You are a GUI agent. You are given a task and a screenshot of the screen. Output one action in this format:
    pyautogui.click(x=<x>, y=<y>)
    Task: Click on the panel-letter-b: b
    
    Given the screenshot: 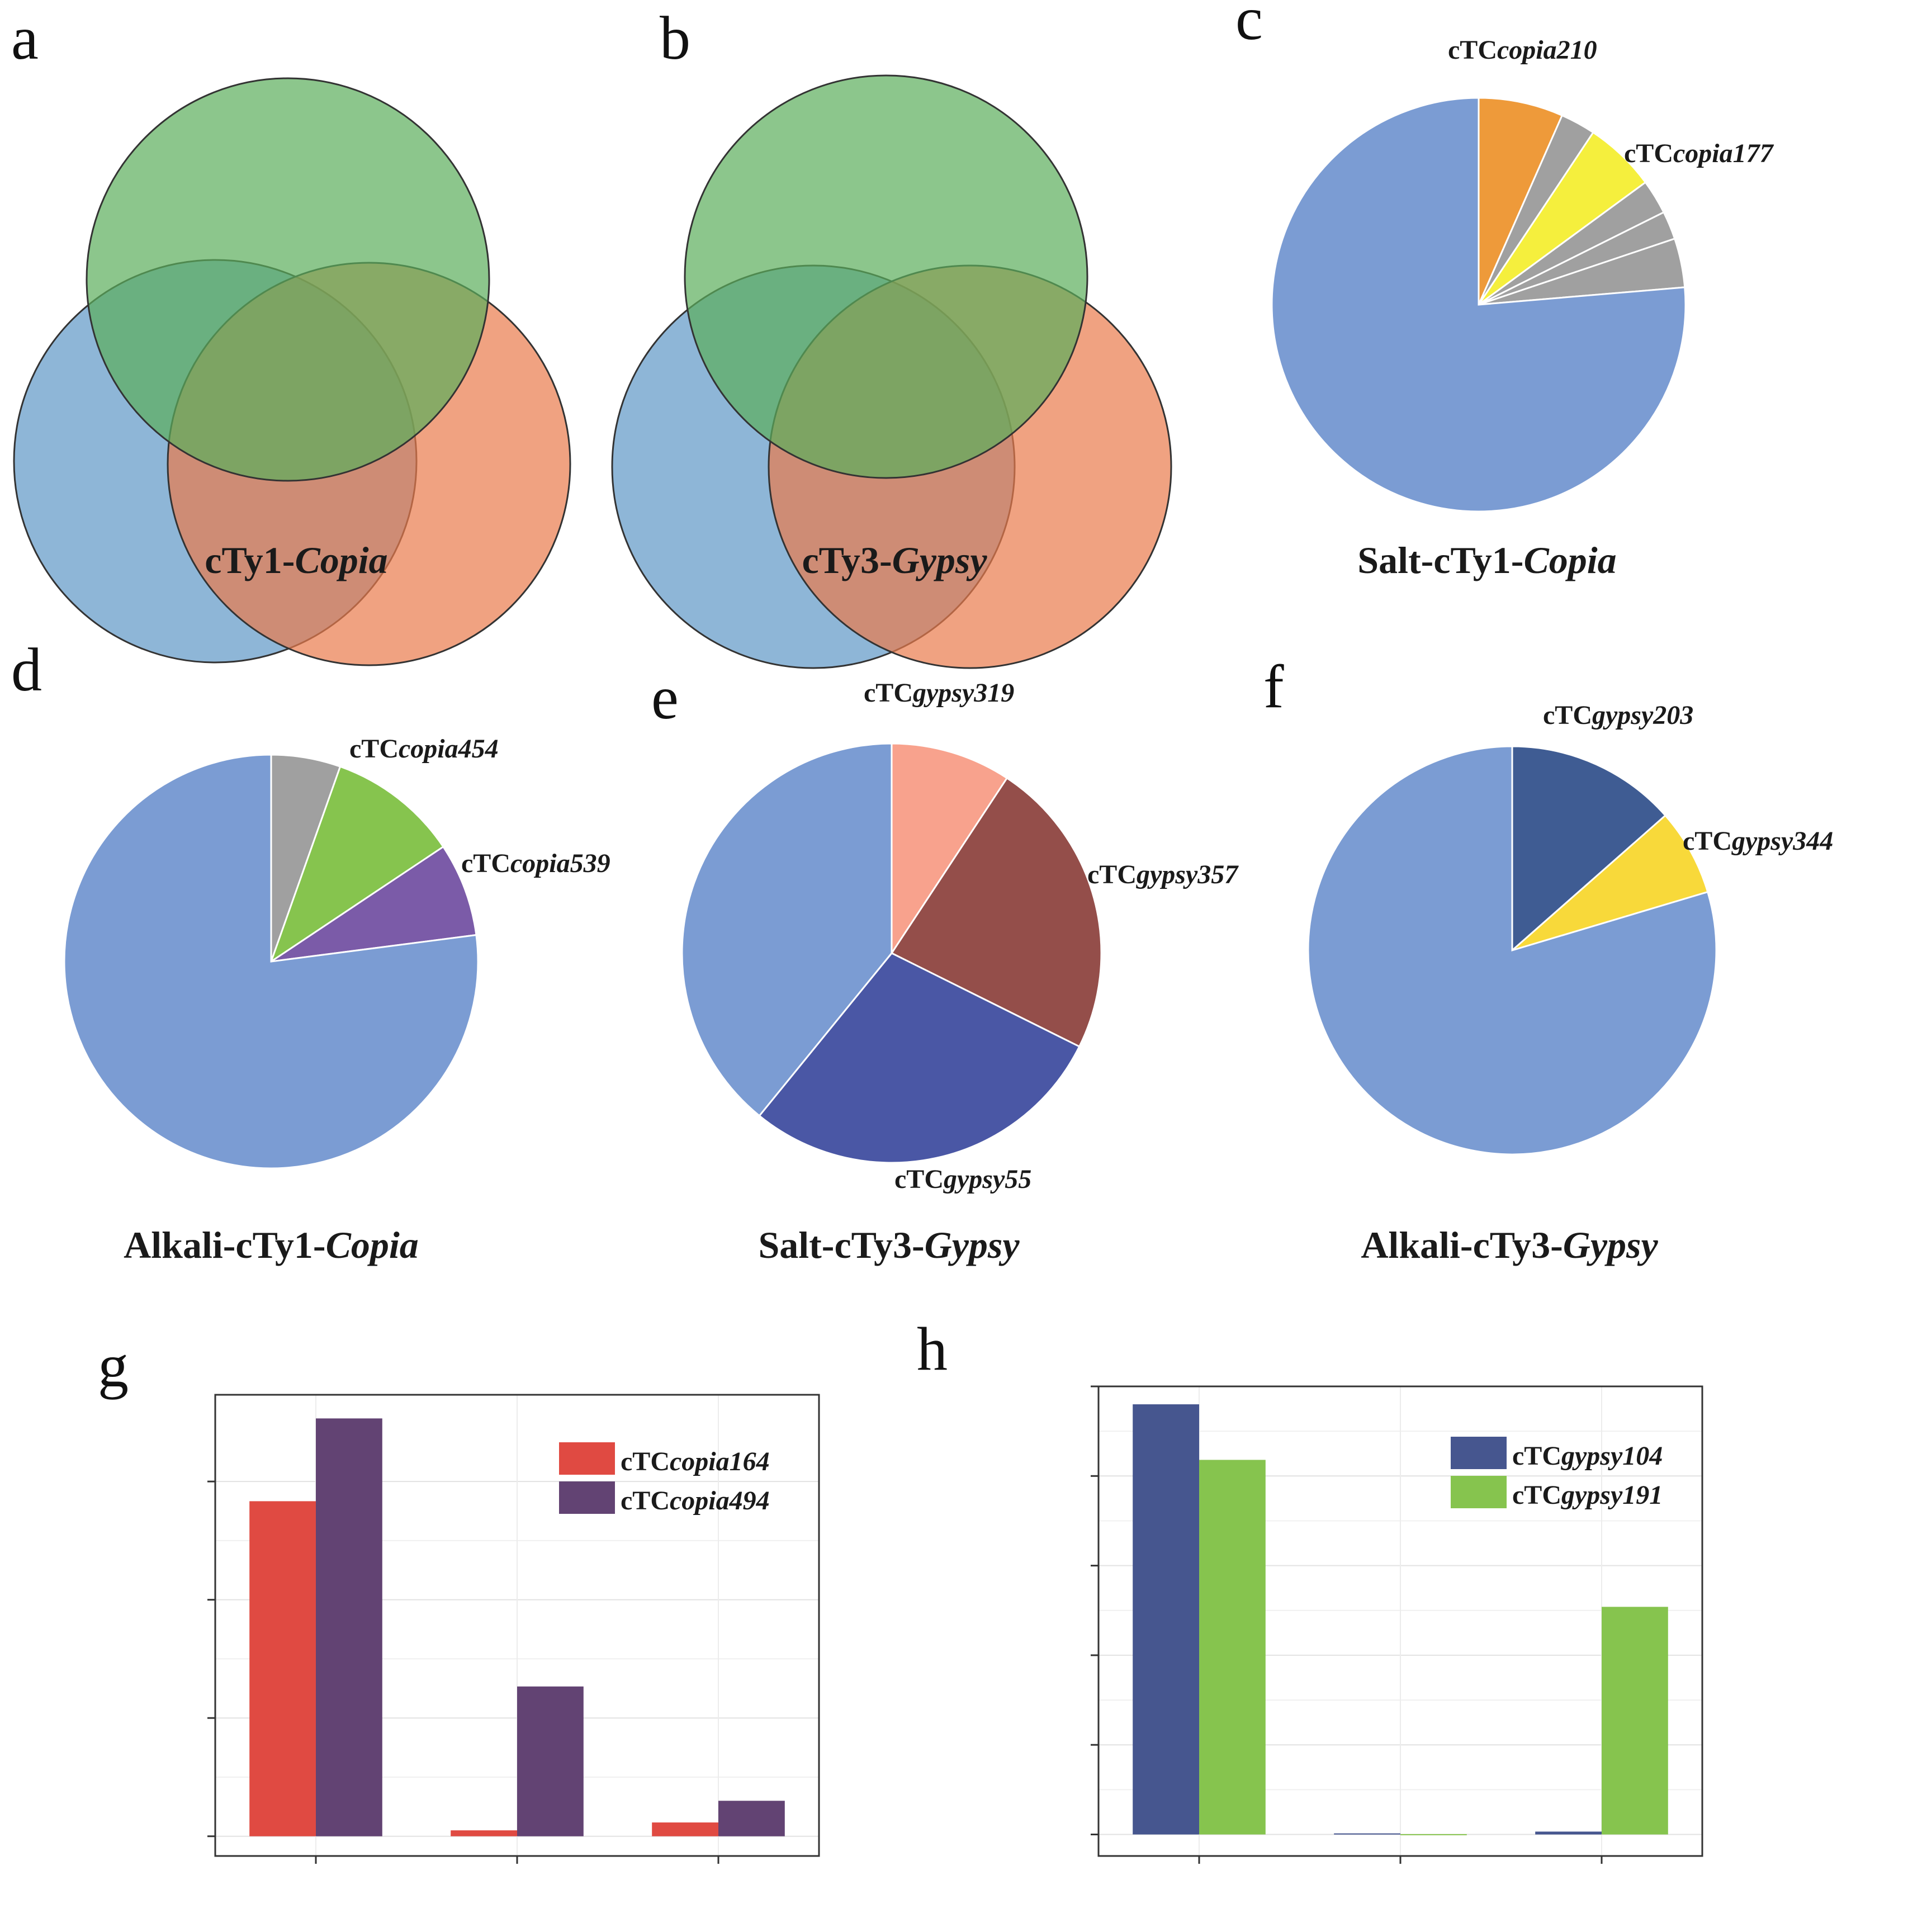 What is the action you would take?
    pyautogui.click(x=675, y=38)
    